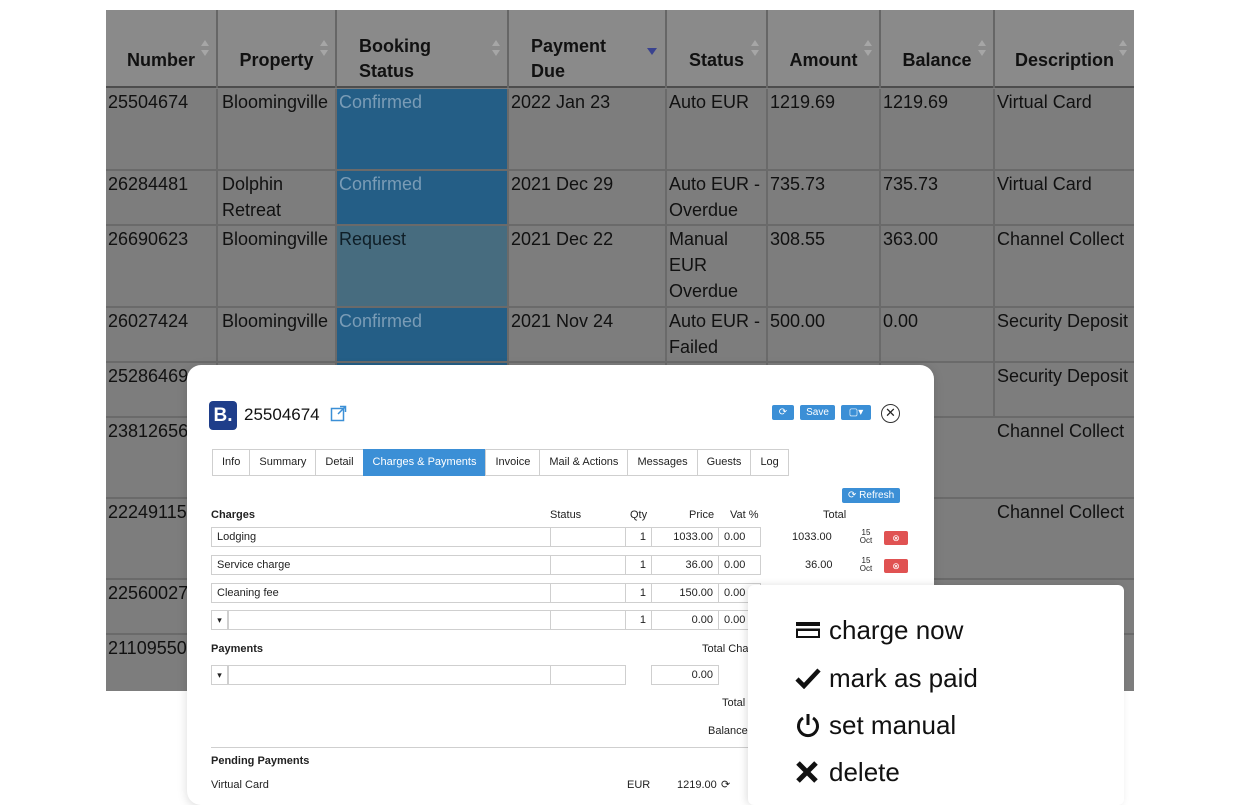 This screenshot has width=1240, height=805. I want to click on charge-total: 36.00, so click(819, 565).